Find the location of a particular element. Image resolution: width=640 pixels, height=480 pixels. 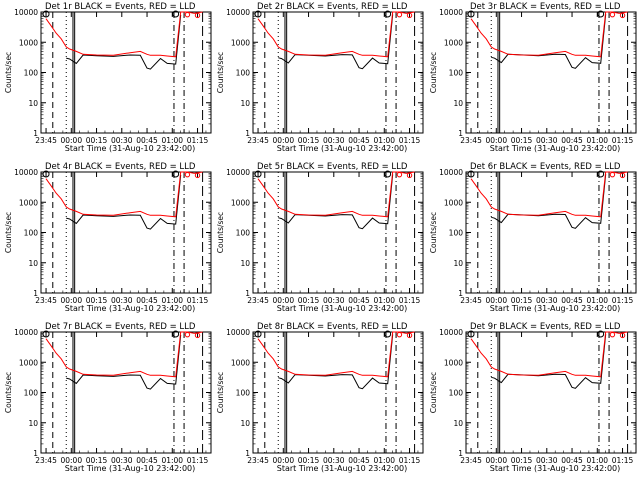

plot-title: Det 3r BLACK = Events, RED = LLD is located at coordinates (545, 7).